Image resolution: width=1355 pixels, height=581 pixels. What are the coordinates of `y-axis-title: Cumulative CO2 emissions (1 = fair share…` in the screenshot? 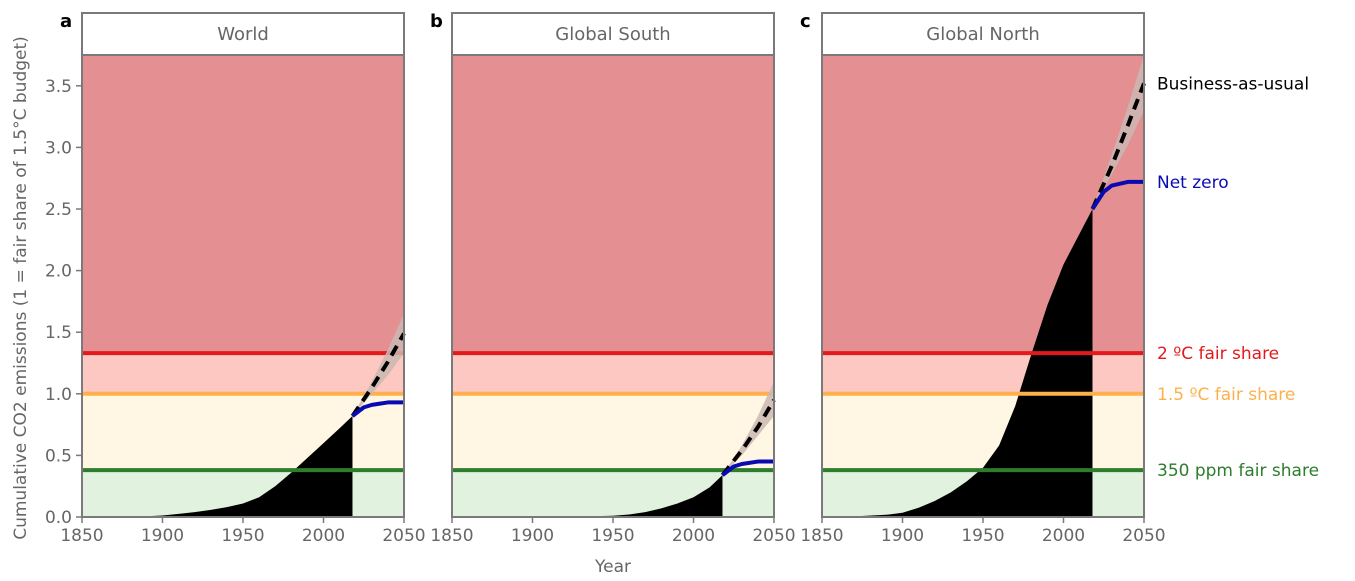 It's located at (21, 288).